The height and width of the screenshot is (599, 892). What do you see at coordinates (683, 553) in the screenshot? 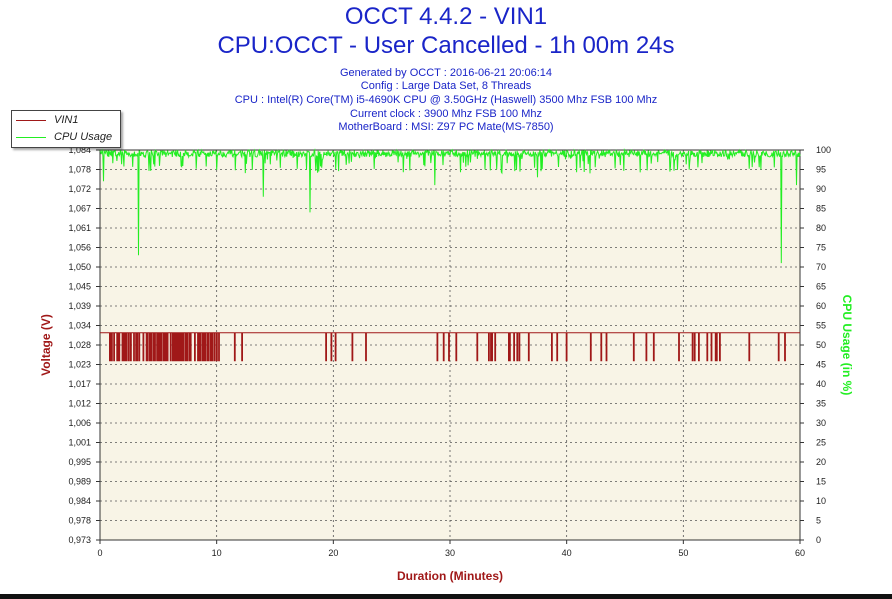
I see `x-tick-label: 50` at bounding box center [683, 553].